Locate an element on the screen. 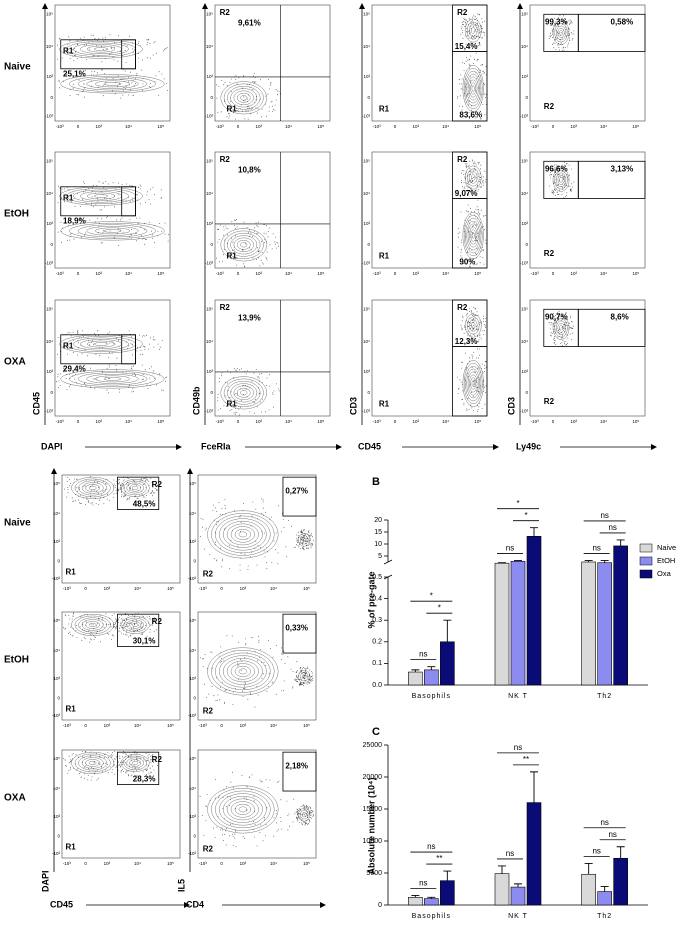 Image resolution: width=686 pixels, height=931 pixels. gate is located at coordinates (128, 201).